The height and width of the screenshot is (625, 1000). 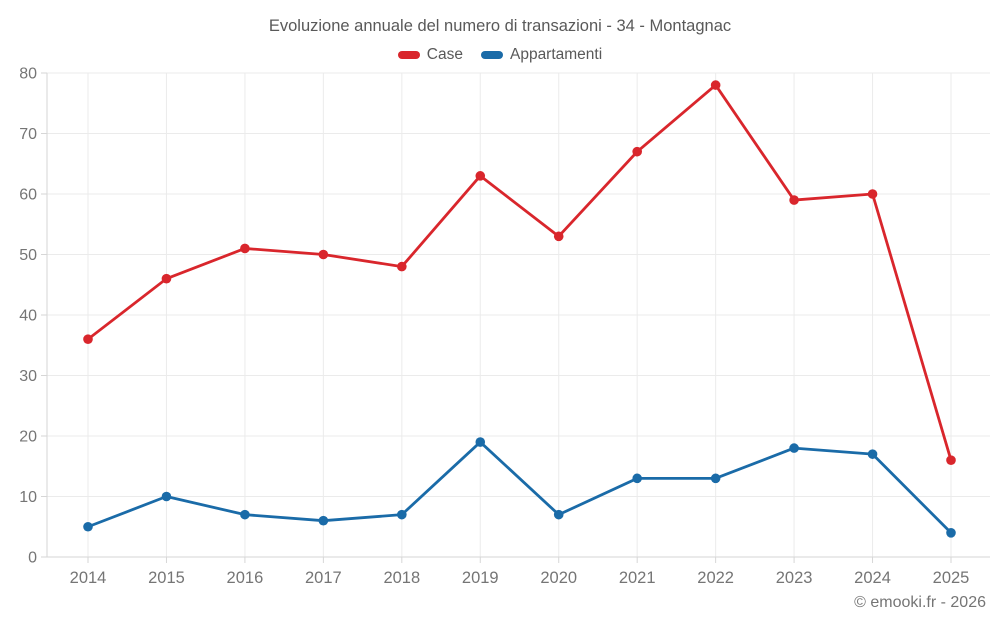 What do you see at coordinates (32, 558) in the screenshot?
I see `y-axis-label: 0` at bounding box center [32, 558].